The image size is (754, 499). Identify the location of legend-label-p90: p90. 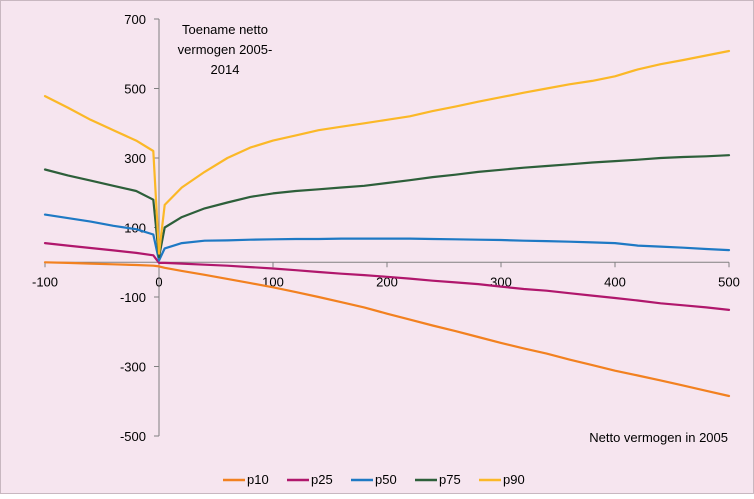
(514, 479).